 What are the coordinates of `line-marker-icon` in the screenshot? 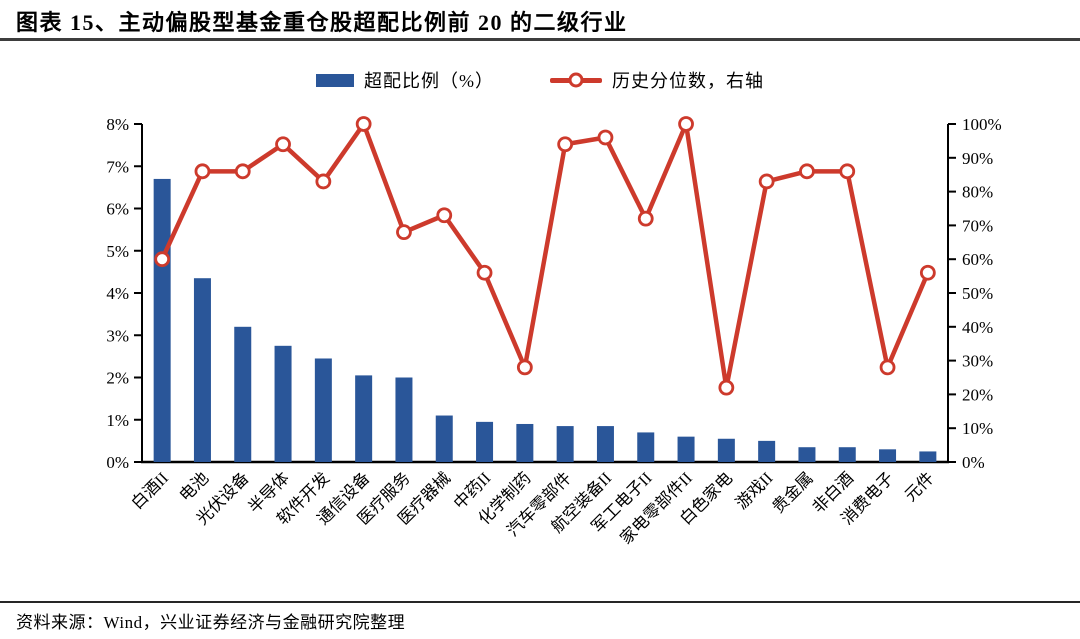 It's located at (576, 80).